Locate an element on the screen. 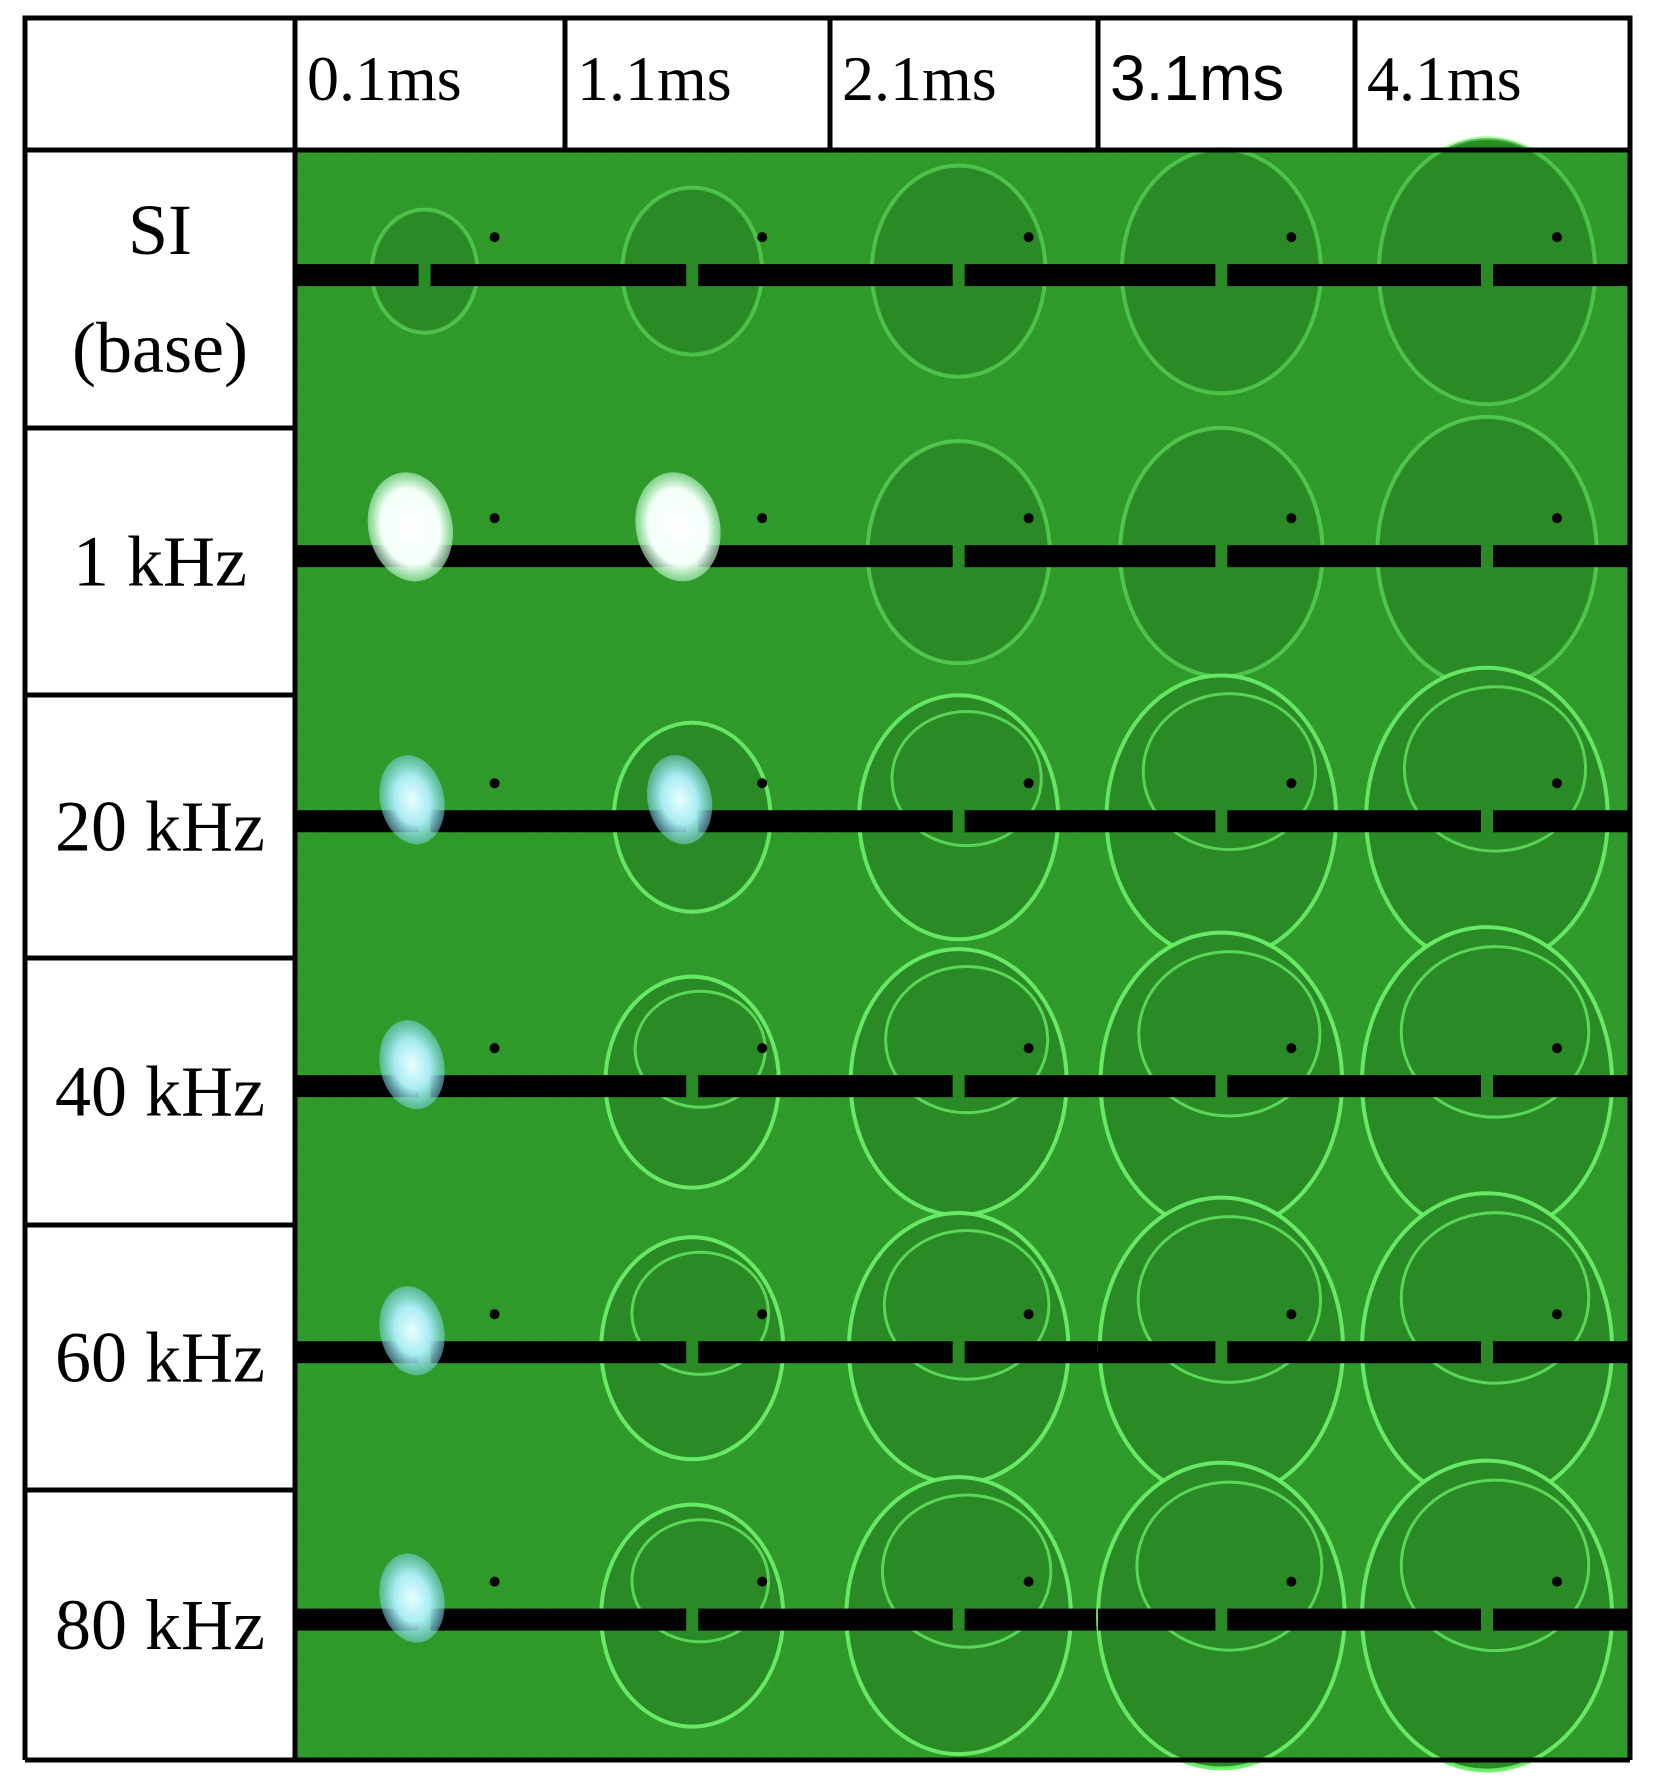 The image size is (1660, 1788). cell-r5-c4 is located at coordinates (1226, 1348).